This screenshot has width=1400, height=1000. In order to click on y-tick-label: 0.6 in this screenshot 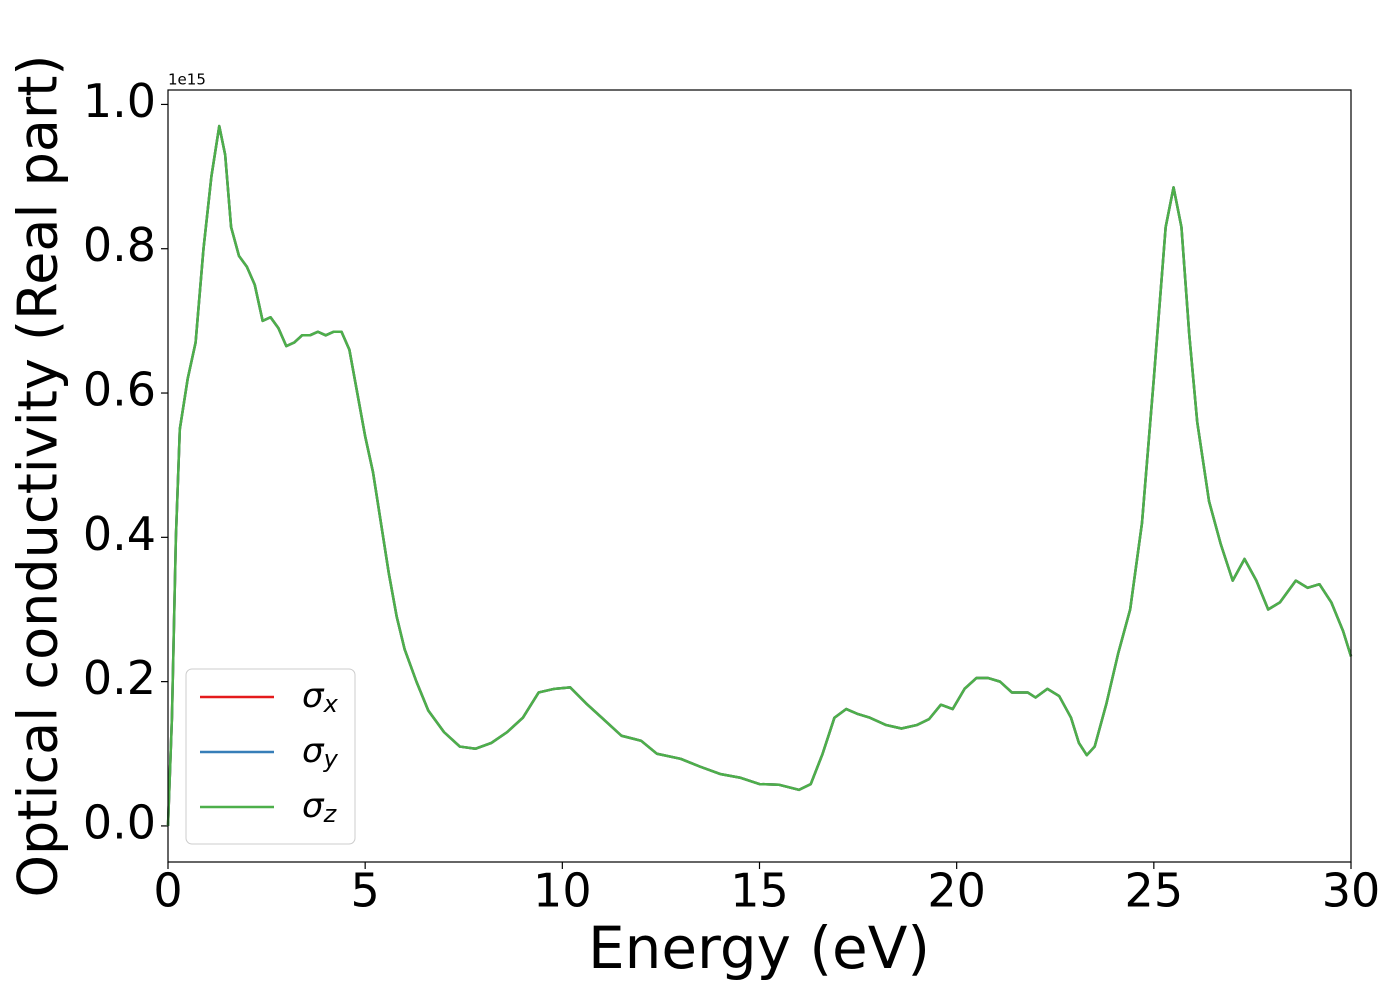, I will do `click(119, 390)`.